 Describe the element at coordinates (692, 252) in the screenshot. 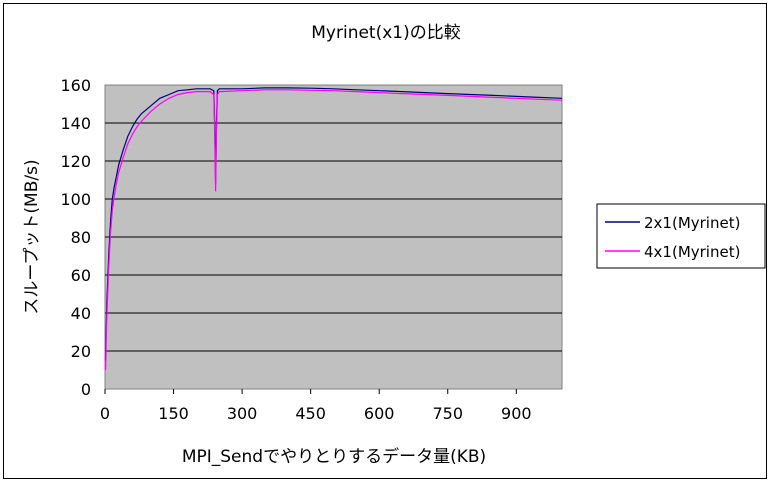

I see `legend-label-4x1: 4x1(Myrinet)` at that location.